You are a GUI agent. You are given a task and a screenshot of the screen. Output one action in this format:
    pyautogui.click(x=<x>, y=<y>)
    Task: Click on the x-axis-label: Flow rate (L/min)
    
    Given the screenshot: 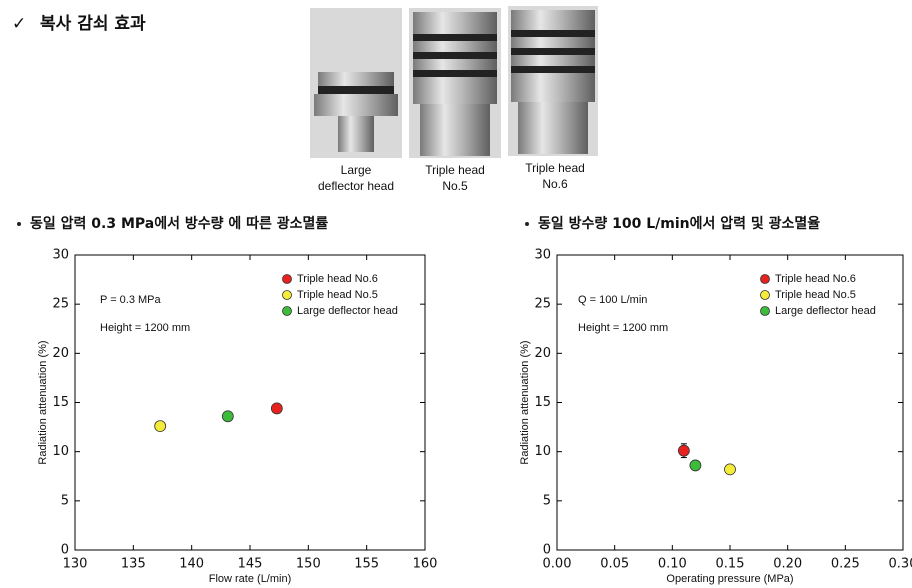 What is the action you would take?
    pyautogui.click(x=250, y=579)
    